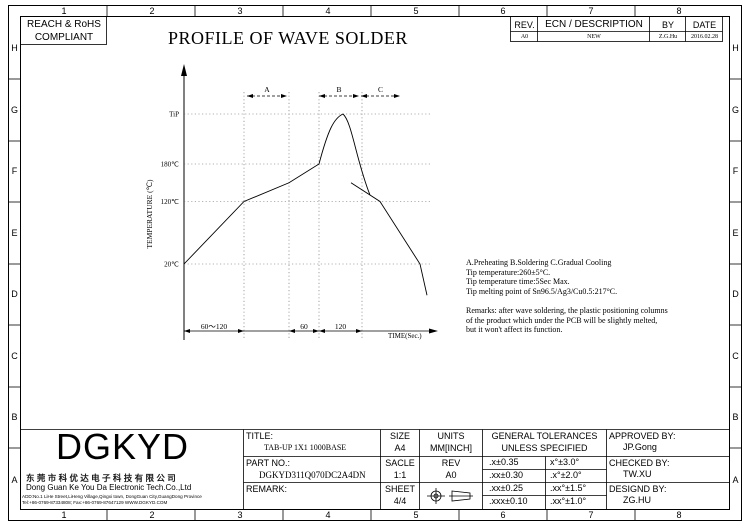 The width and height of the screenshot is (750, 524). What do you see at coordinates (323, 91) in the screenshot?
I see `zone-dimensions: A B C` at bounding box center [323, 91].